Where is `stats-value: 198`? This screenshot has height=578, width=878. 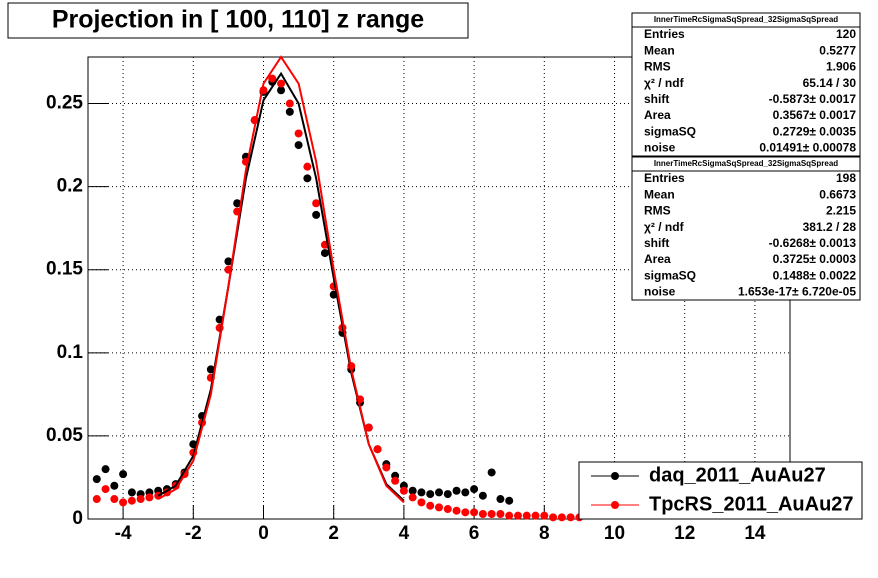 stats-value: 198 is located at coordinates (846, 178).